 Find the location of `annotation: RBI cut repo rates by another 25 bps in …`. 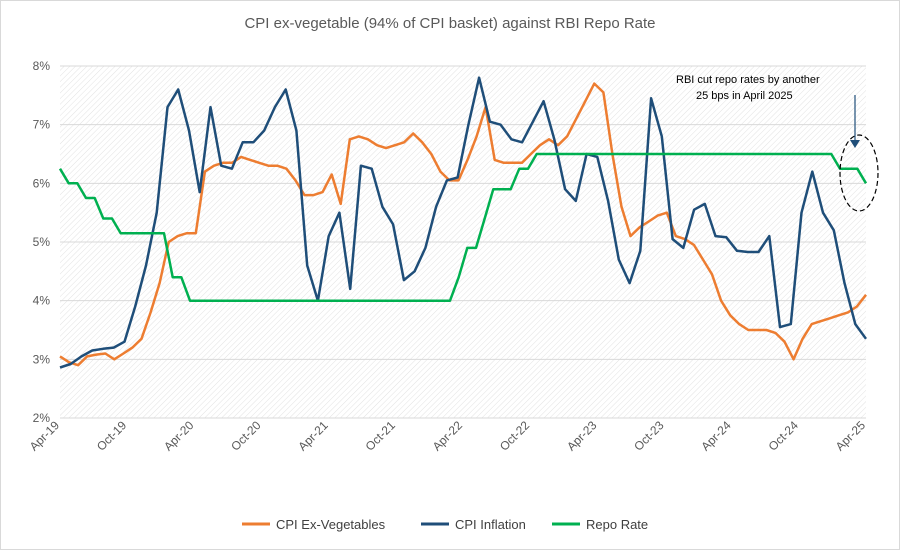

annotation: RBI cut repo rates by another 25 bps in … is located at coordinates (777, 143).